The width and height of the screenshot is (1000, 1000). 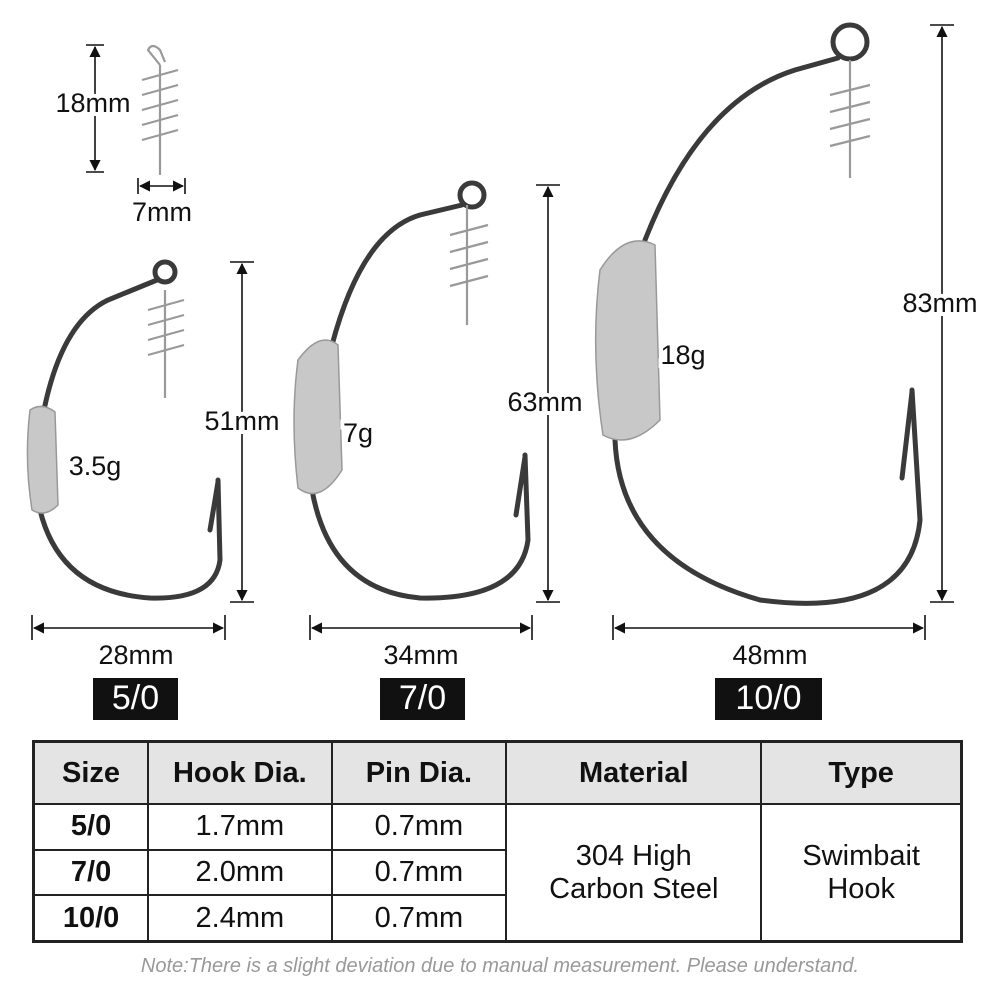 I want to click on cell: 5/0, so click(x=91, y=827).